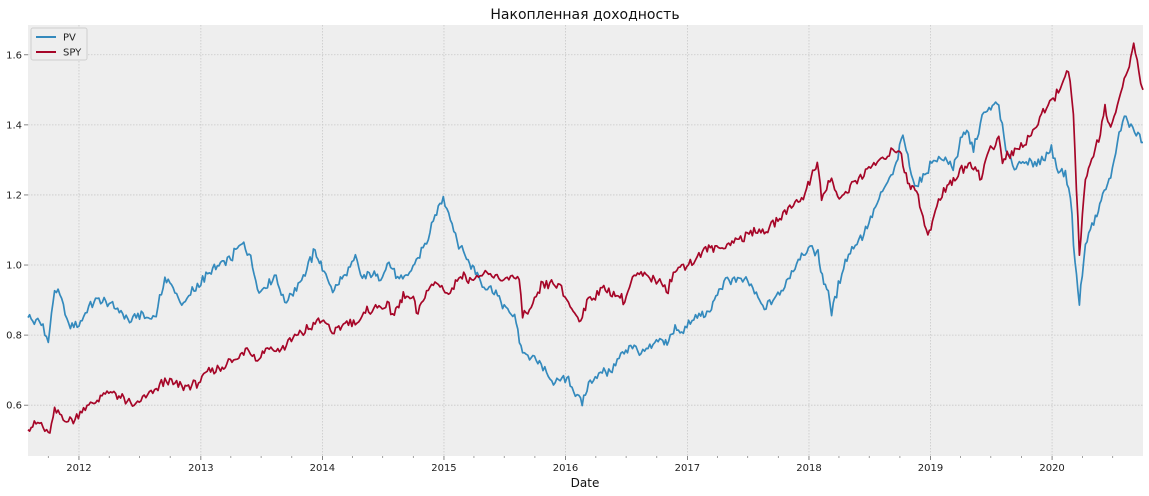 This screenshot has width=1149, height=496. What do you see at coordinates (808, 468) in the screenshot?
I see `x-tick-label: 2018` at bounding box center [808, 468].